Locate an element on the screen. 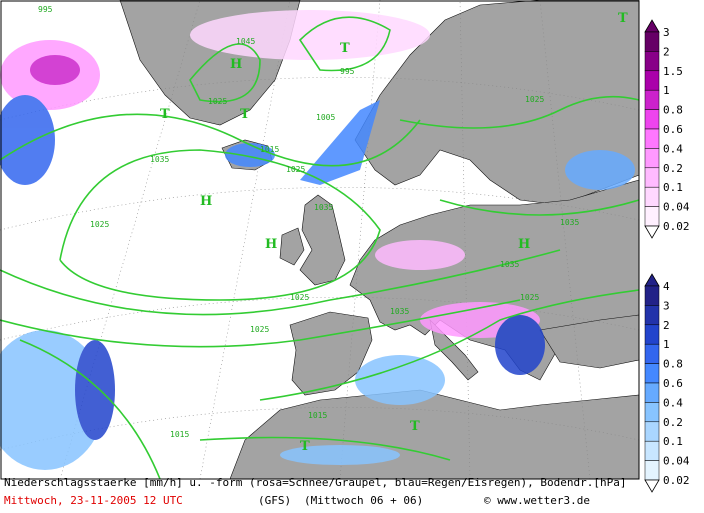 The height and width of the screenshot is (513, 704). legend-label: 0.1 is located at coordinates (673, 441).